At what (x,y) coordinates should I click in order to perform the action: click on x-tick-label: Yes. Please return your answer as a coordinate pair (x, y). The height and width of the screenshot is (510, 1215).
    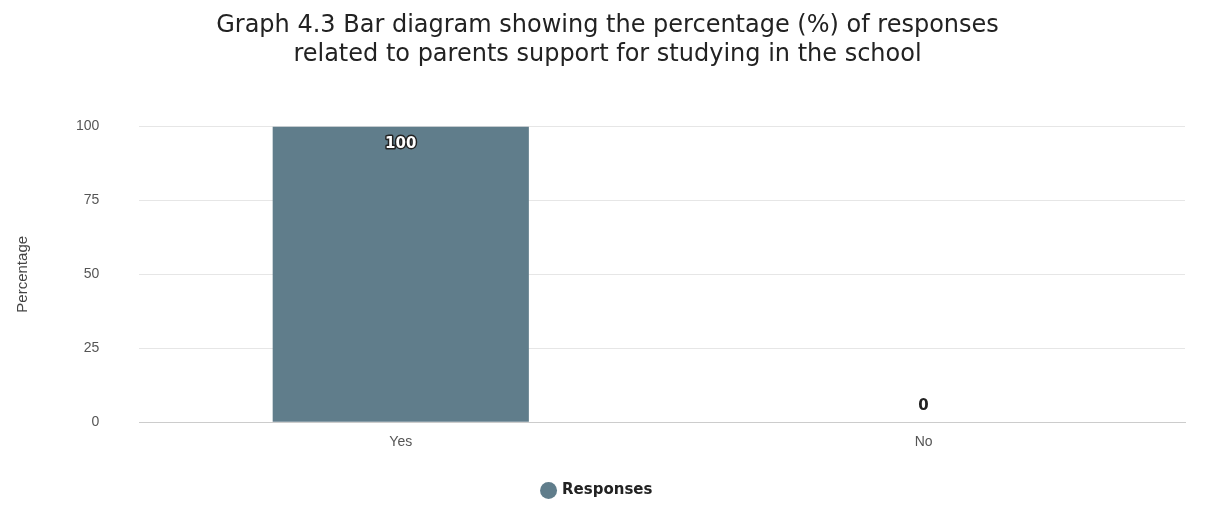
    Looking at the image, I should click on (401, 441).